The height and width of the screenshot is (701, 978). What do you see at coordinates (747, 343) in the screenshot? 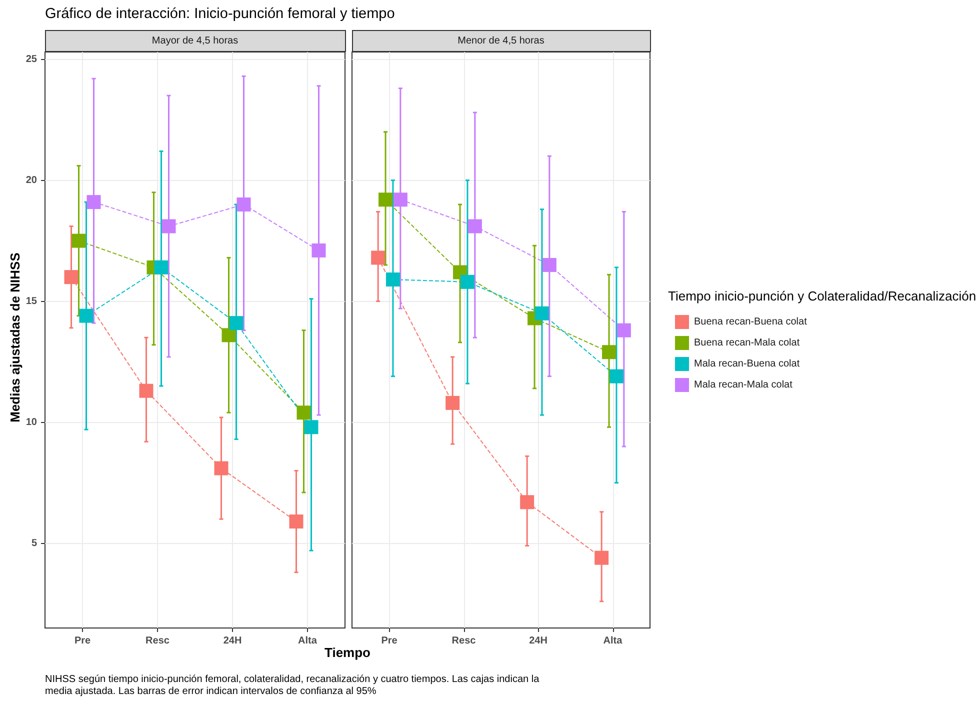
I see `legend-label: Buena recan-Mala colat` at bounding box center [747, 343].